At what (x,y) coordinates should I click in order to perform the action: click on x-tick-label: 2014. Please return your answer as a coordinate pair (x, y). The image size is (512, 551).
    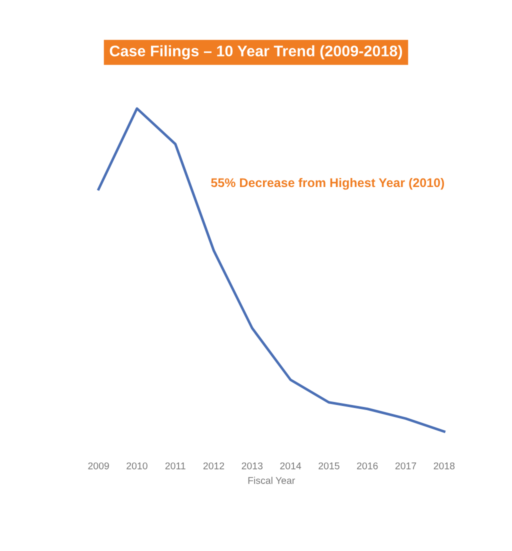
    Looking at the image, I should click on (291, 466).